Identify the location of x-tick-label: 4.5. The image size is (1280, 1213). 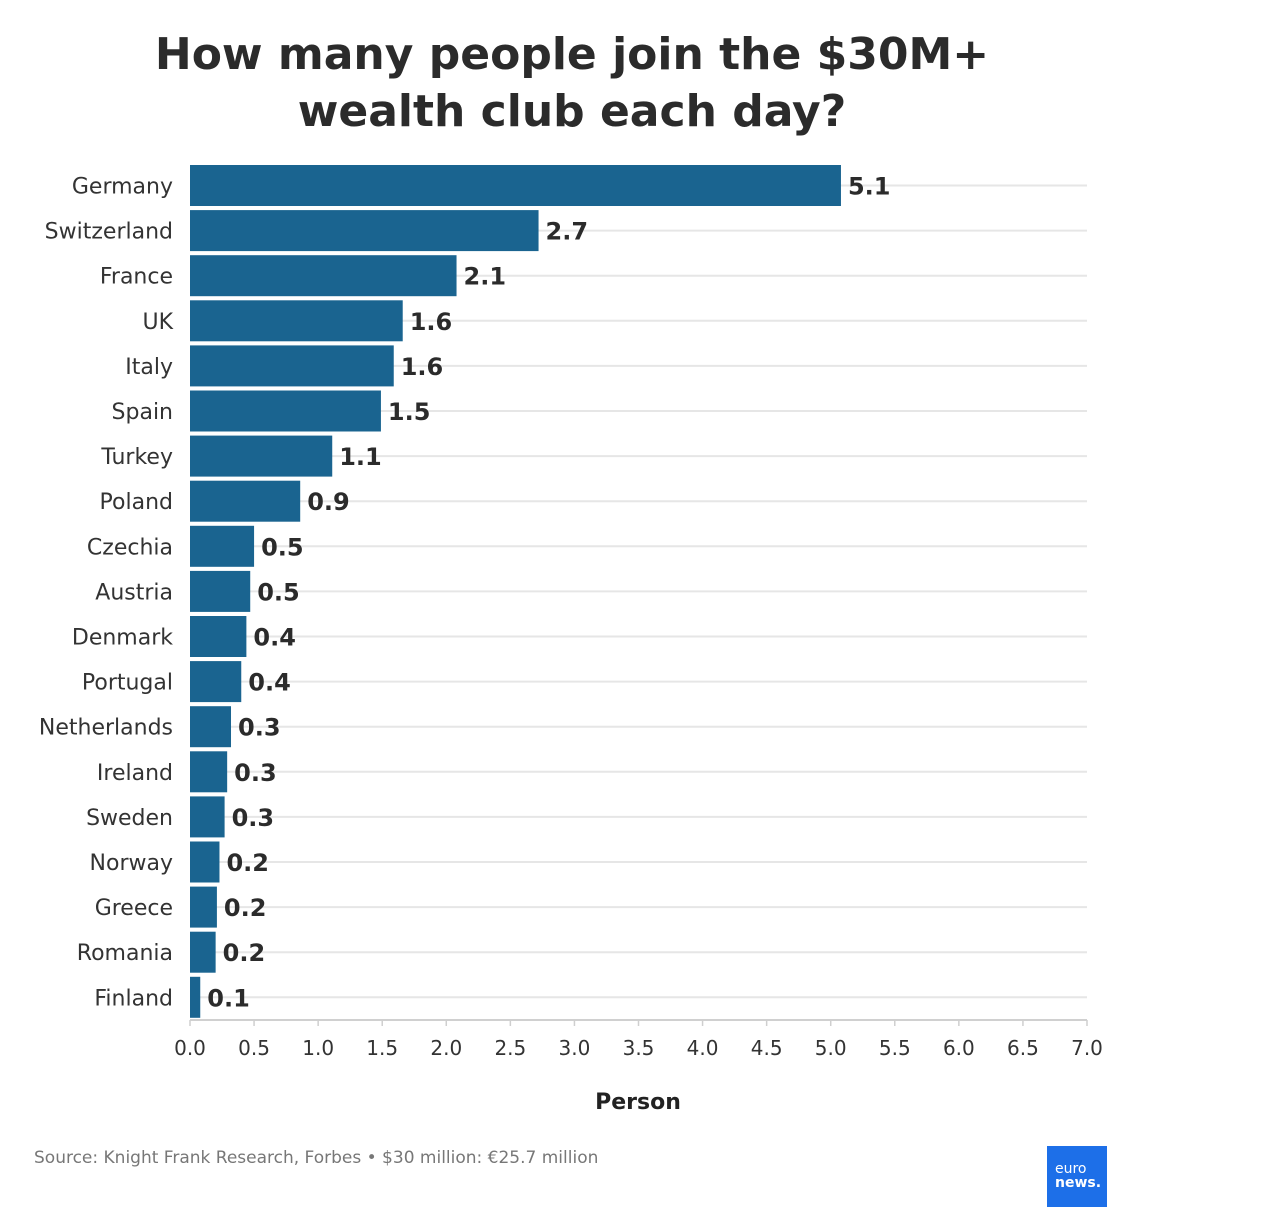
(767, 1048).